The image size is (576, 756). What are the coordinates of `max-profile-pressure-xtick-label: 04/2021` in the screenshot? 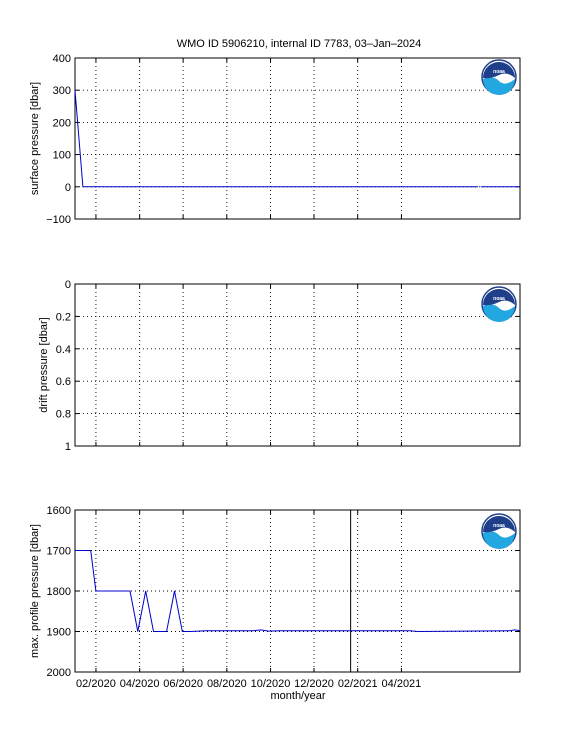 It's located at (402, 684).